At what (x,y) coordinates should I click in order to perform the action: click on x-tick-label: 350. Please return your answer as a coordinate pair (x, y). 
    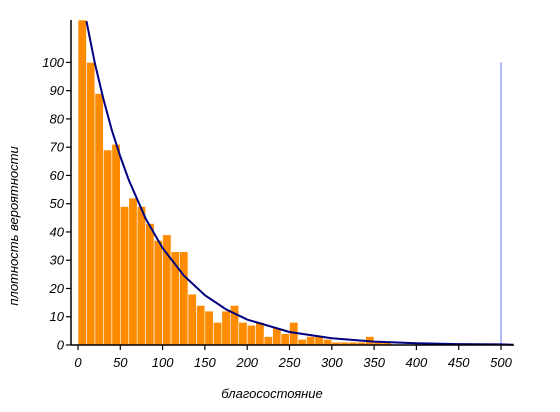
    Looking at the image, I should click on (374, 362).